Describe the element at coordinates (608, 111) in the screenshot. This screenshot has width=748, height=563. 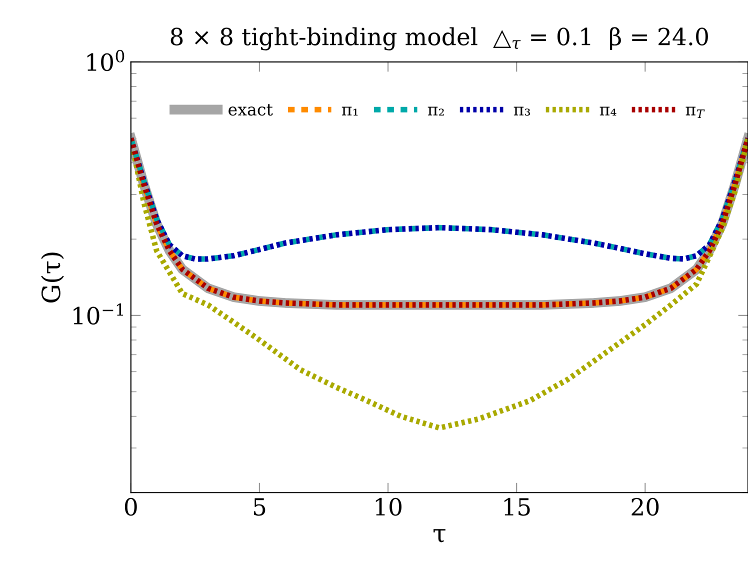
I see `legend-label: π₄` at that location.